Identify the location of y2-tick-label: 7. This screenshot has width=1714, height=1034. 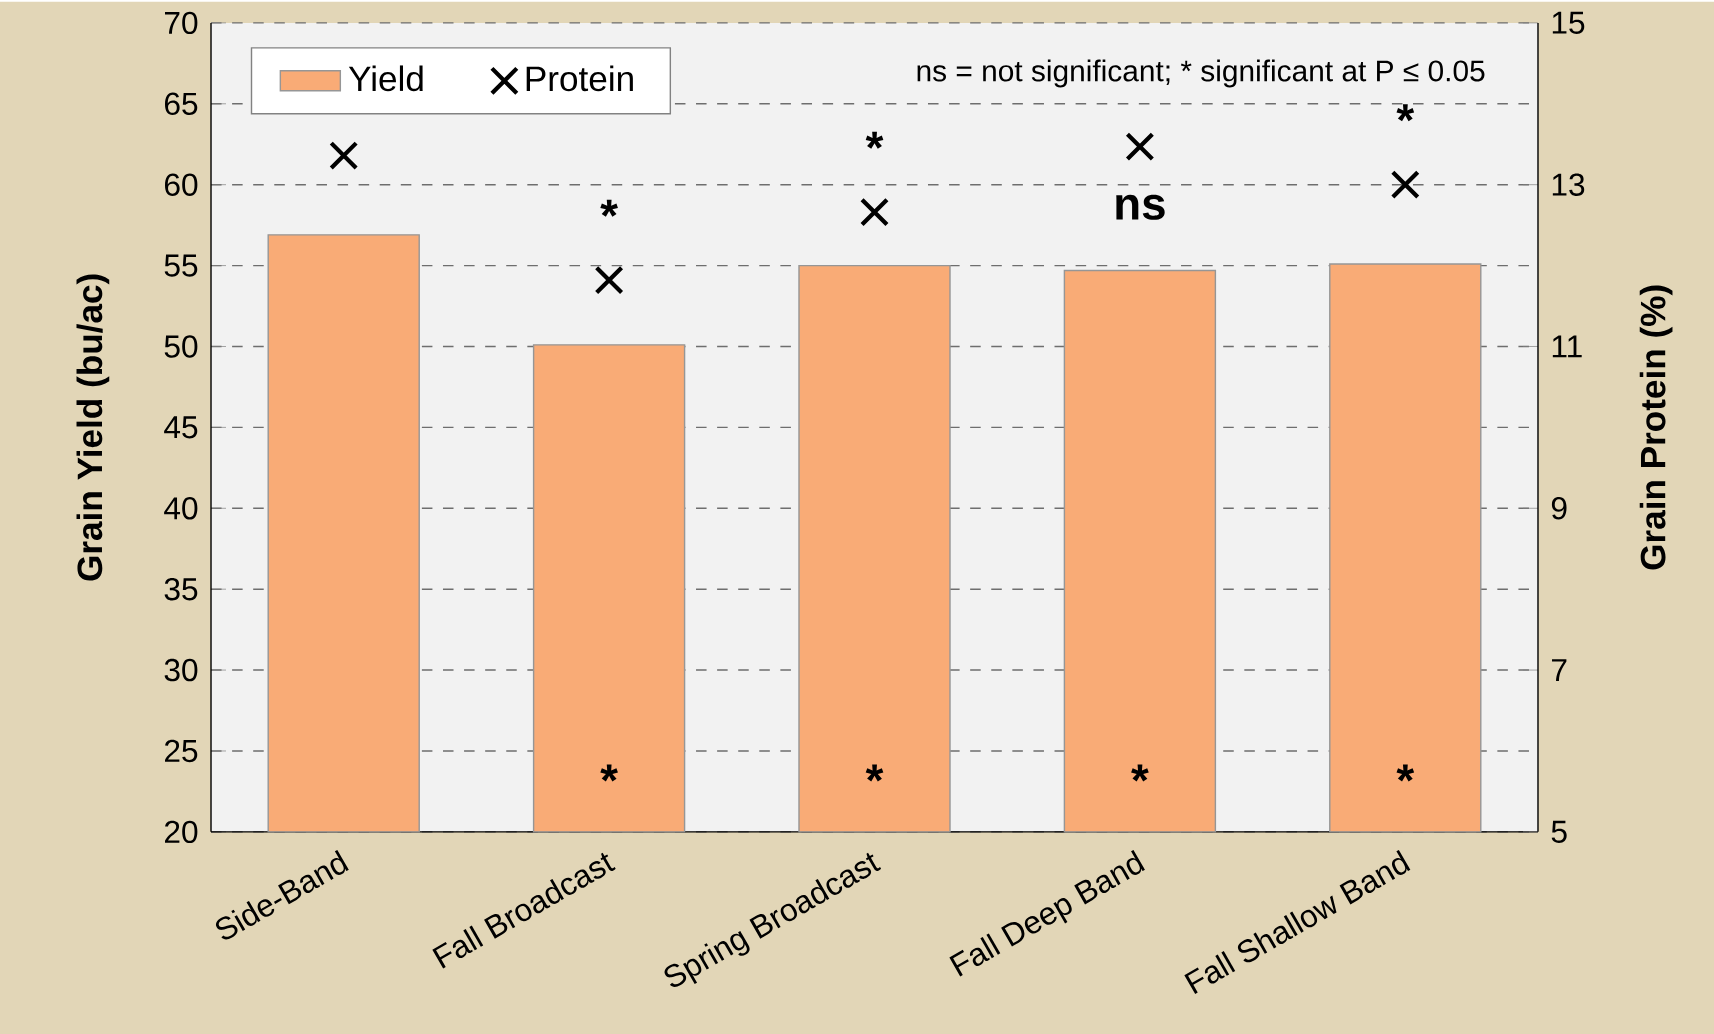
(1559, 670).